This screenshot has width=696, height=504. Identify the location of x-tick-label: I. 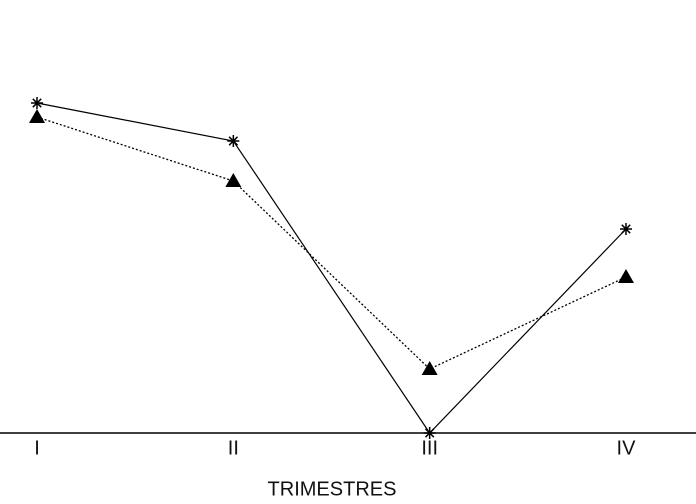
(37, 448).